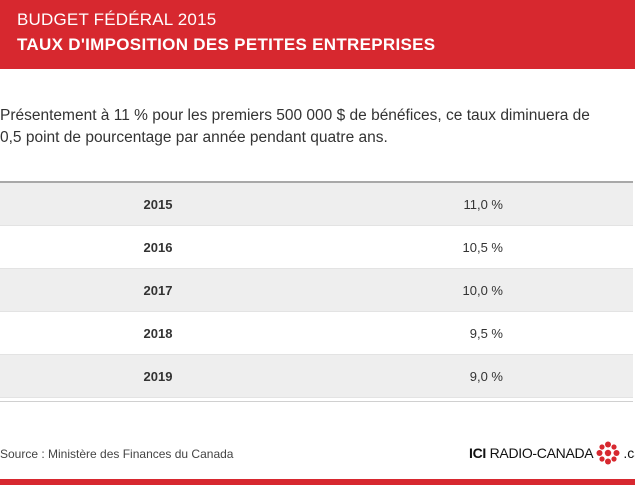 The image size is (635, 485). I want to click on radio-canada-logo: ICI RADIO-CANADA .ca, so click(552, 453).